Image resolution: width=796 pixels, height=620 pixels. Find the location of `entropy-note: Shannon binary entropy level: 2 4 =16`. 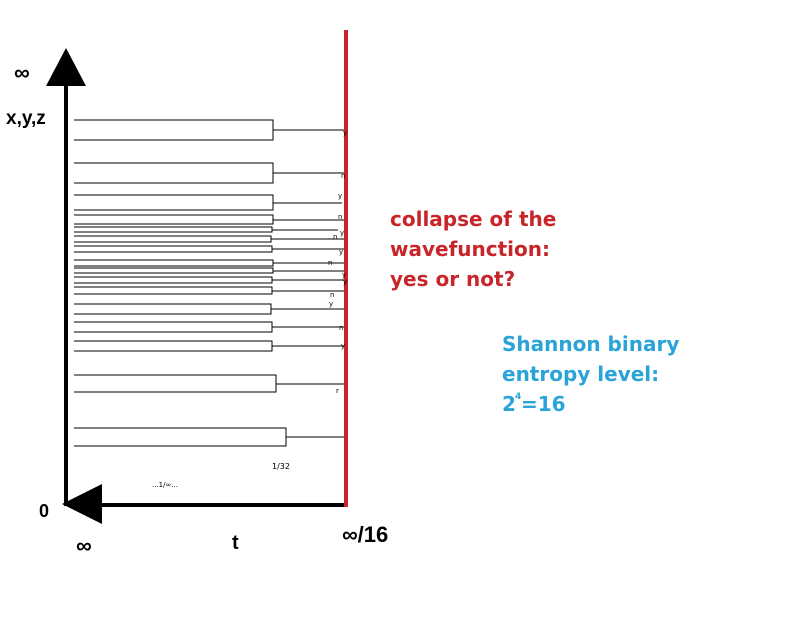

entropy-note: Shannon binary entropy level: 2 4 =16 is located at coordinates (590, 374).